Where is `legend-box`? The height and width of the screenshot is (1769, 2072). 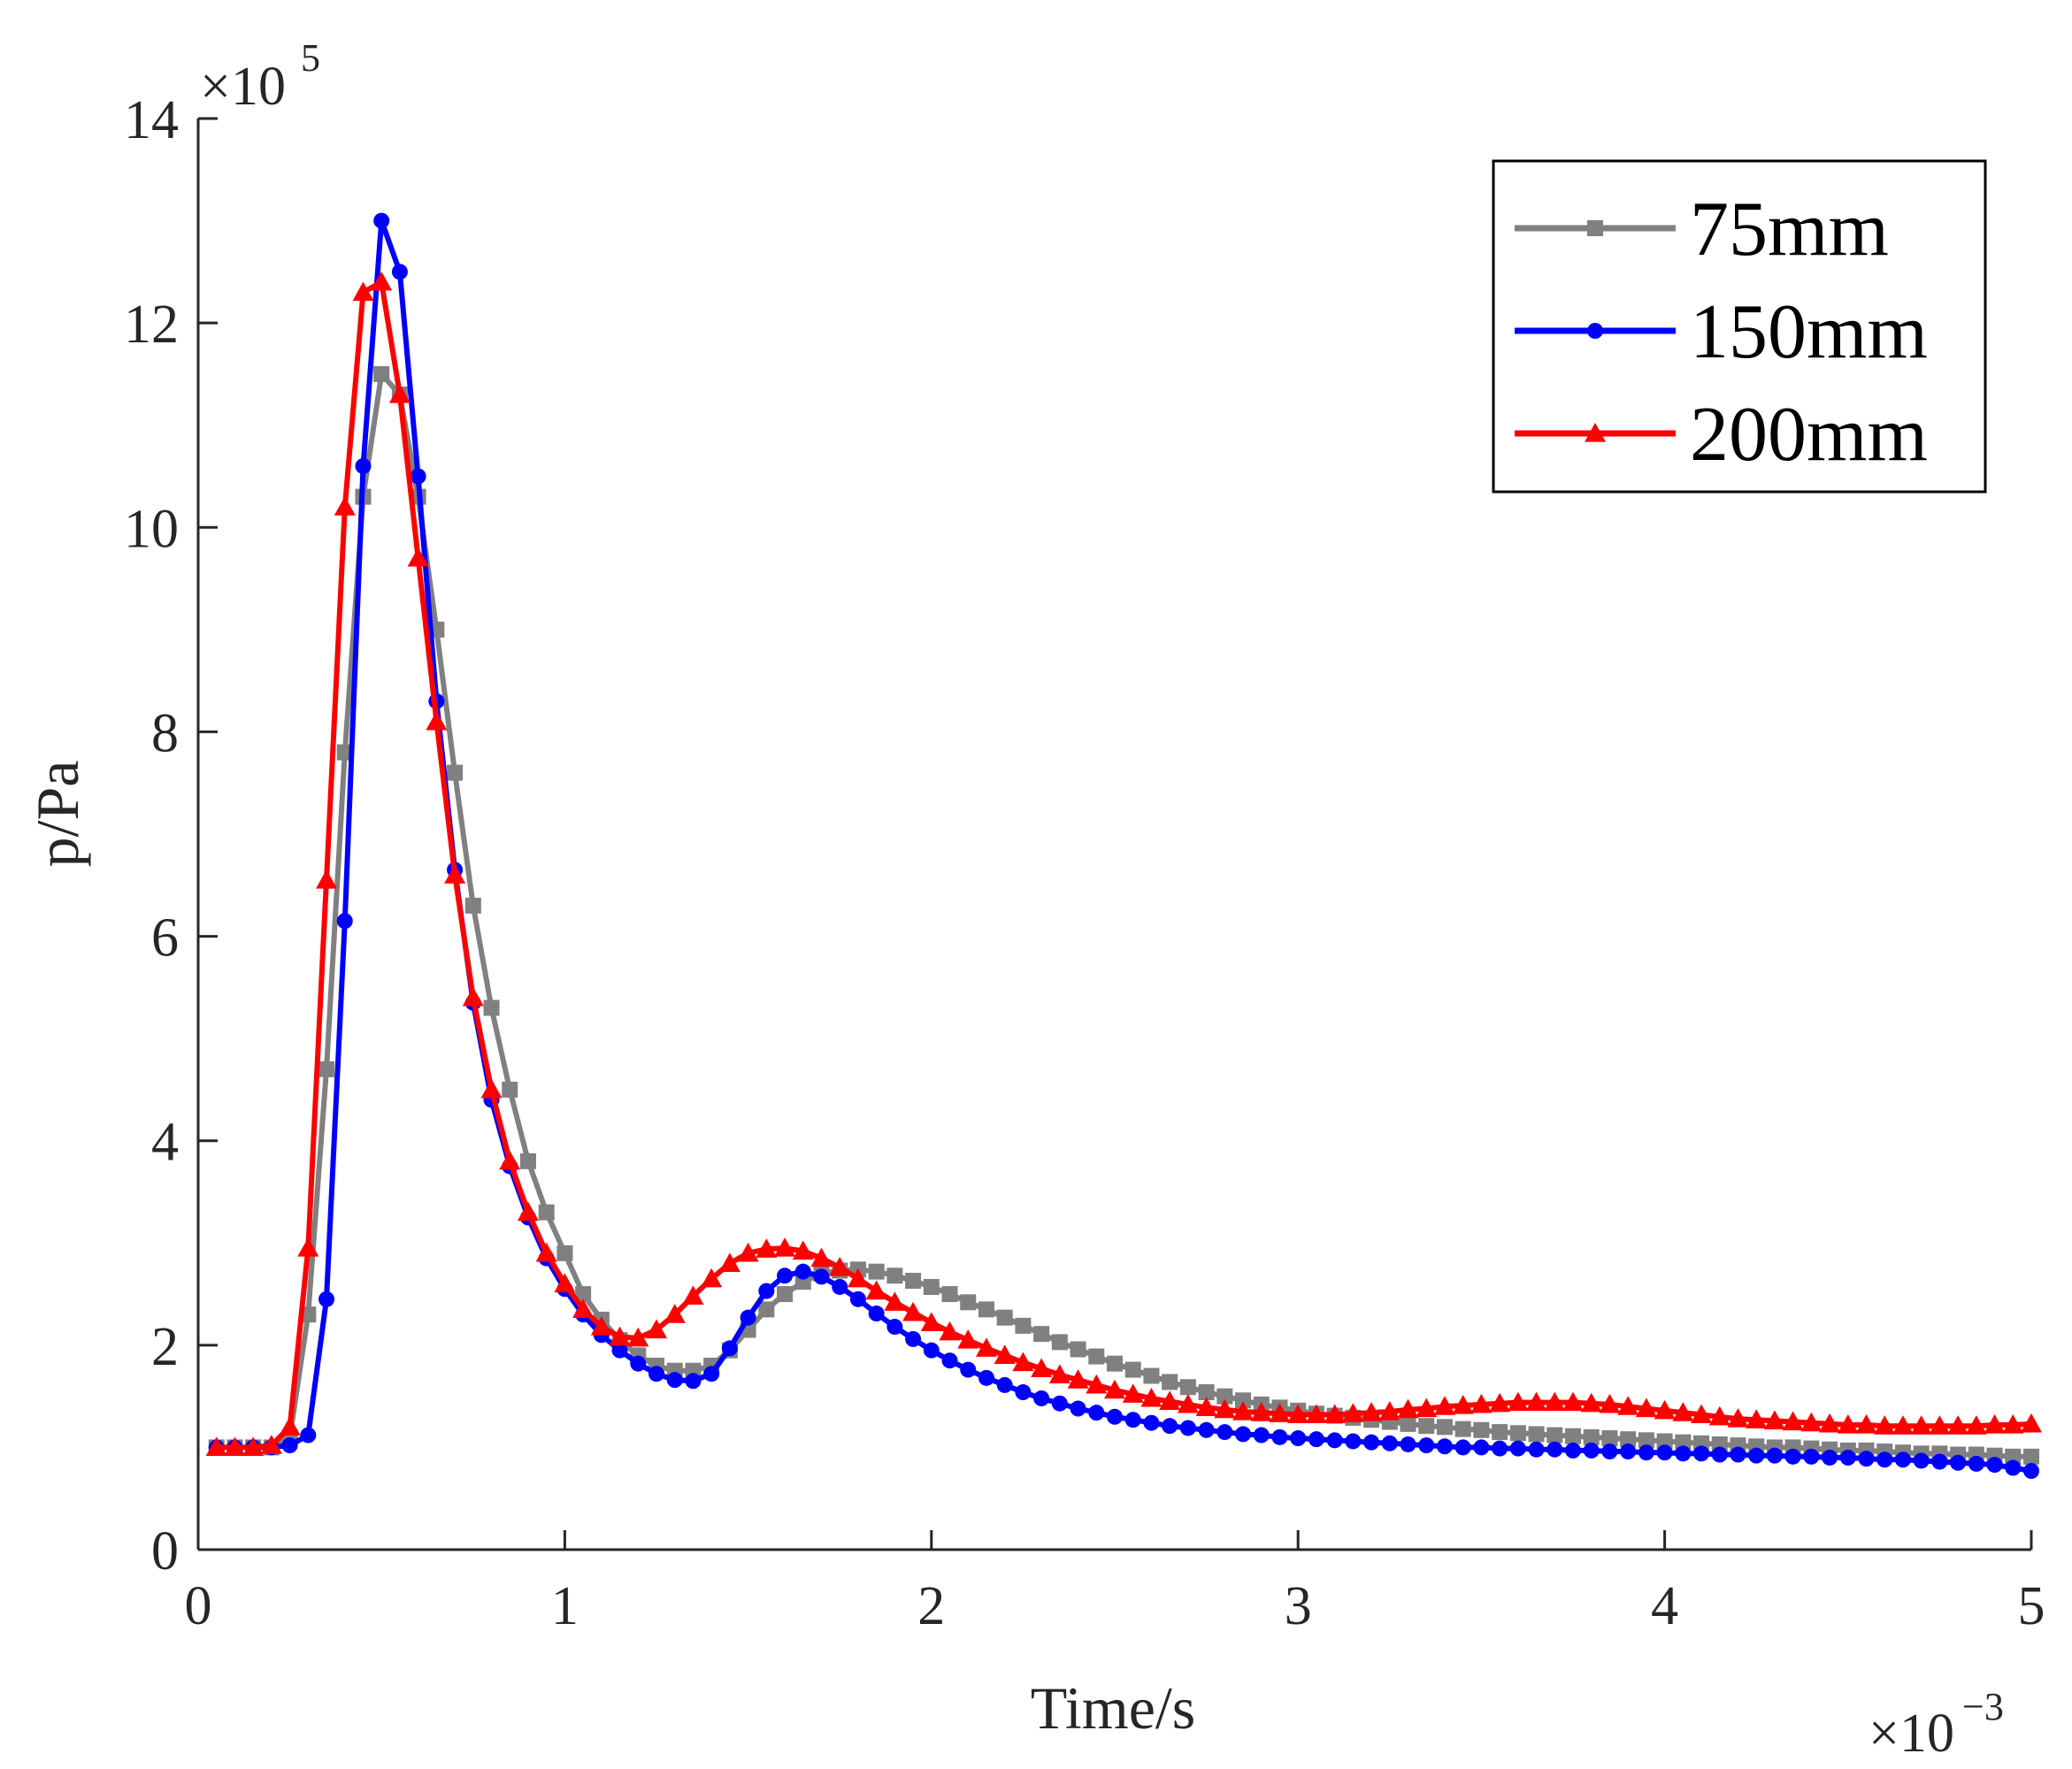
legend-box is located at coordinates (1739, 326).